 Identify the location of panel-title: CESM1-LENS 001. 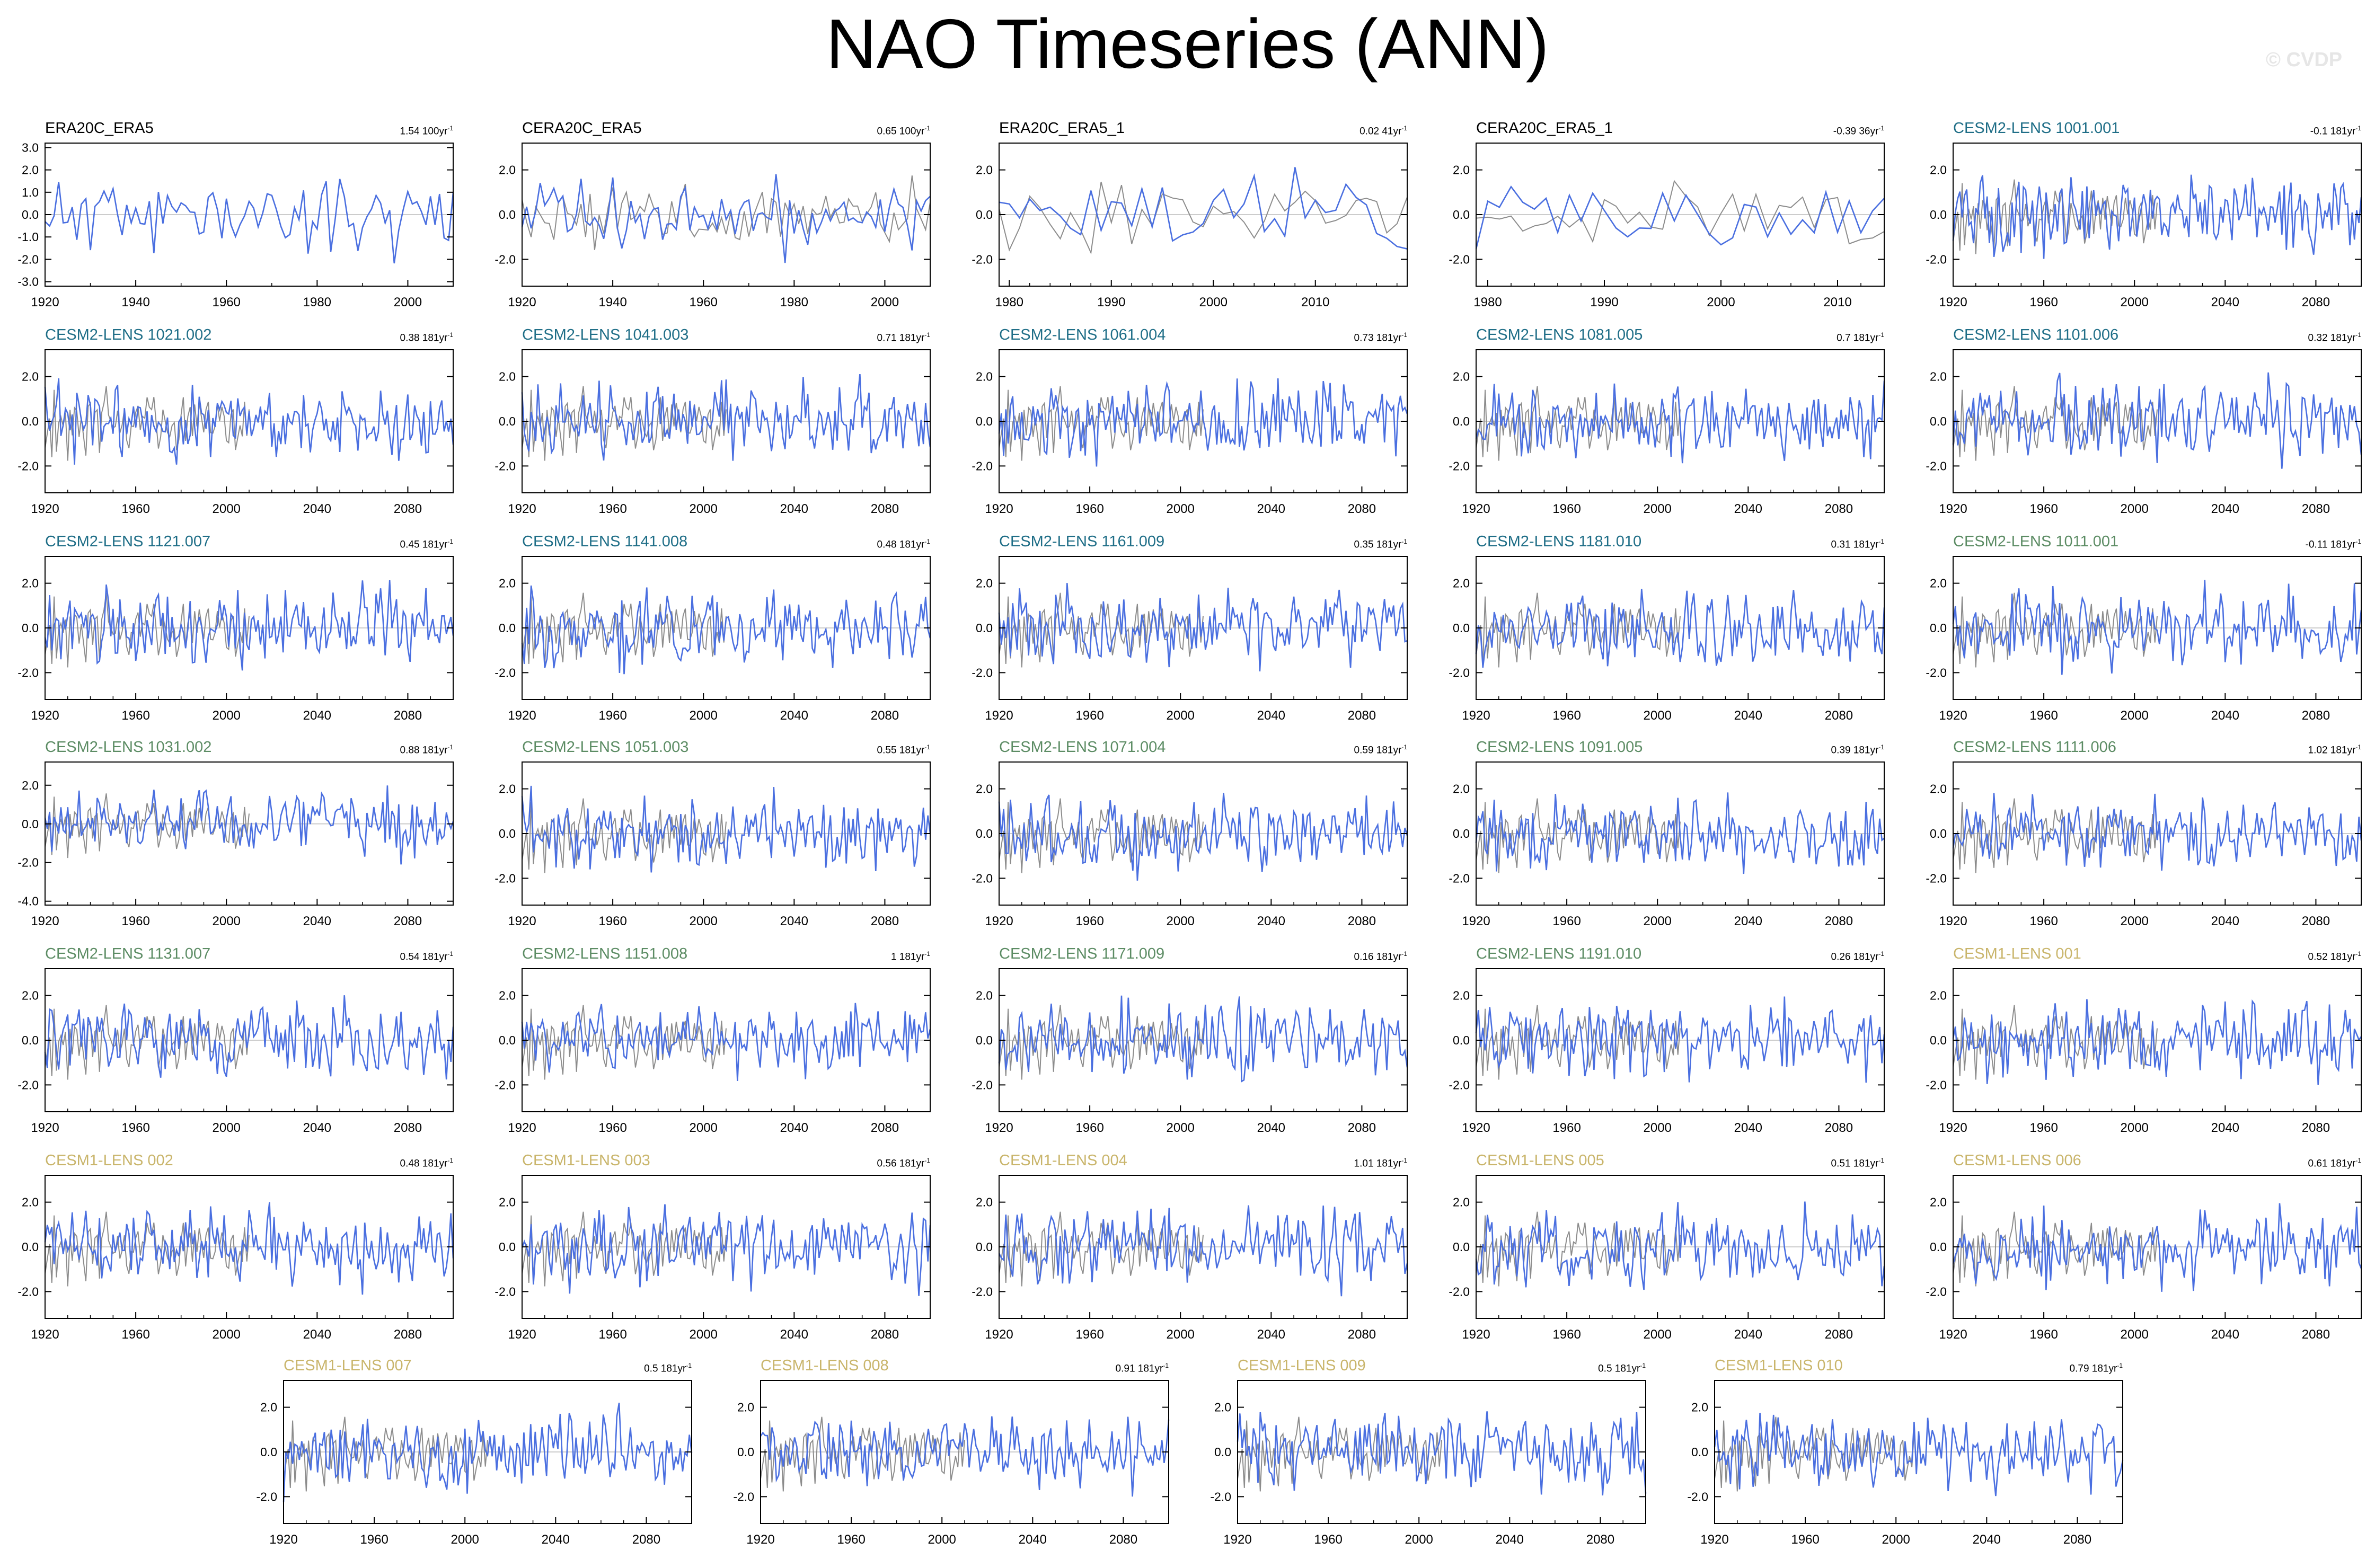
(2017, 953).